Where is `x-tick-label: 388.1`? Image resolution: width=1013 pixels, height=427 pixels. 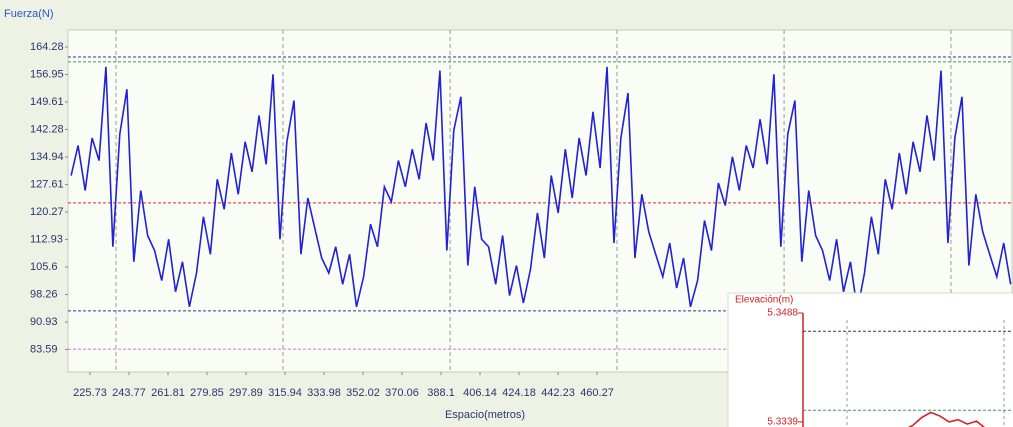 x-tick-label: 388.1 is located at coordinates (441, 393).